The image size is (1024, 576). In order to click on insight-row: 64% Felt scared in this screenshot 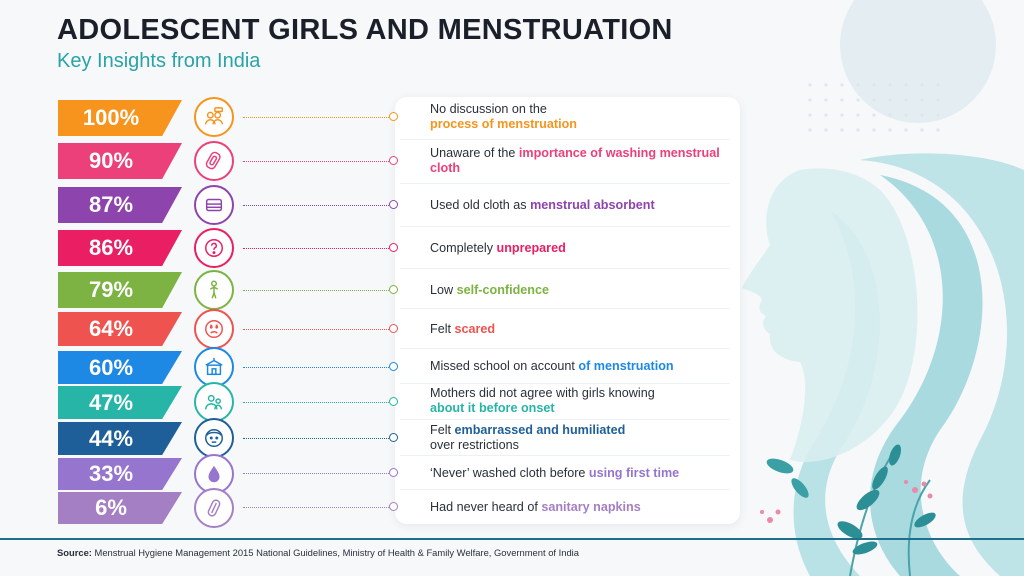, I will do `click(380, 329)`.